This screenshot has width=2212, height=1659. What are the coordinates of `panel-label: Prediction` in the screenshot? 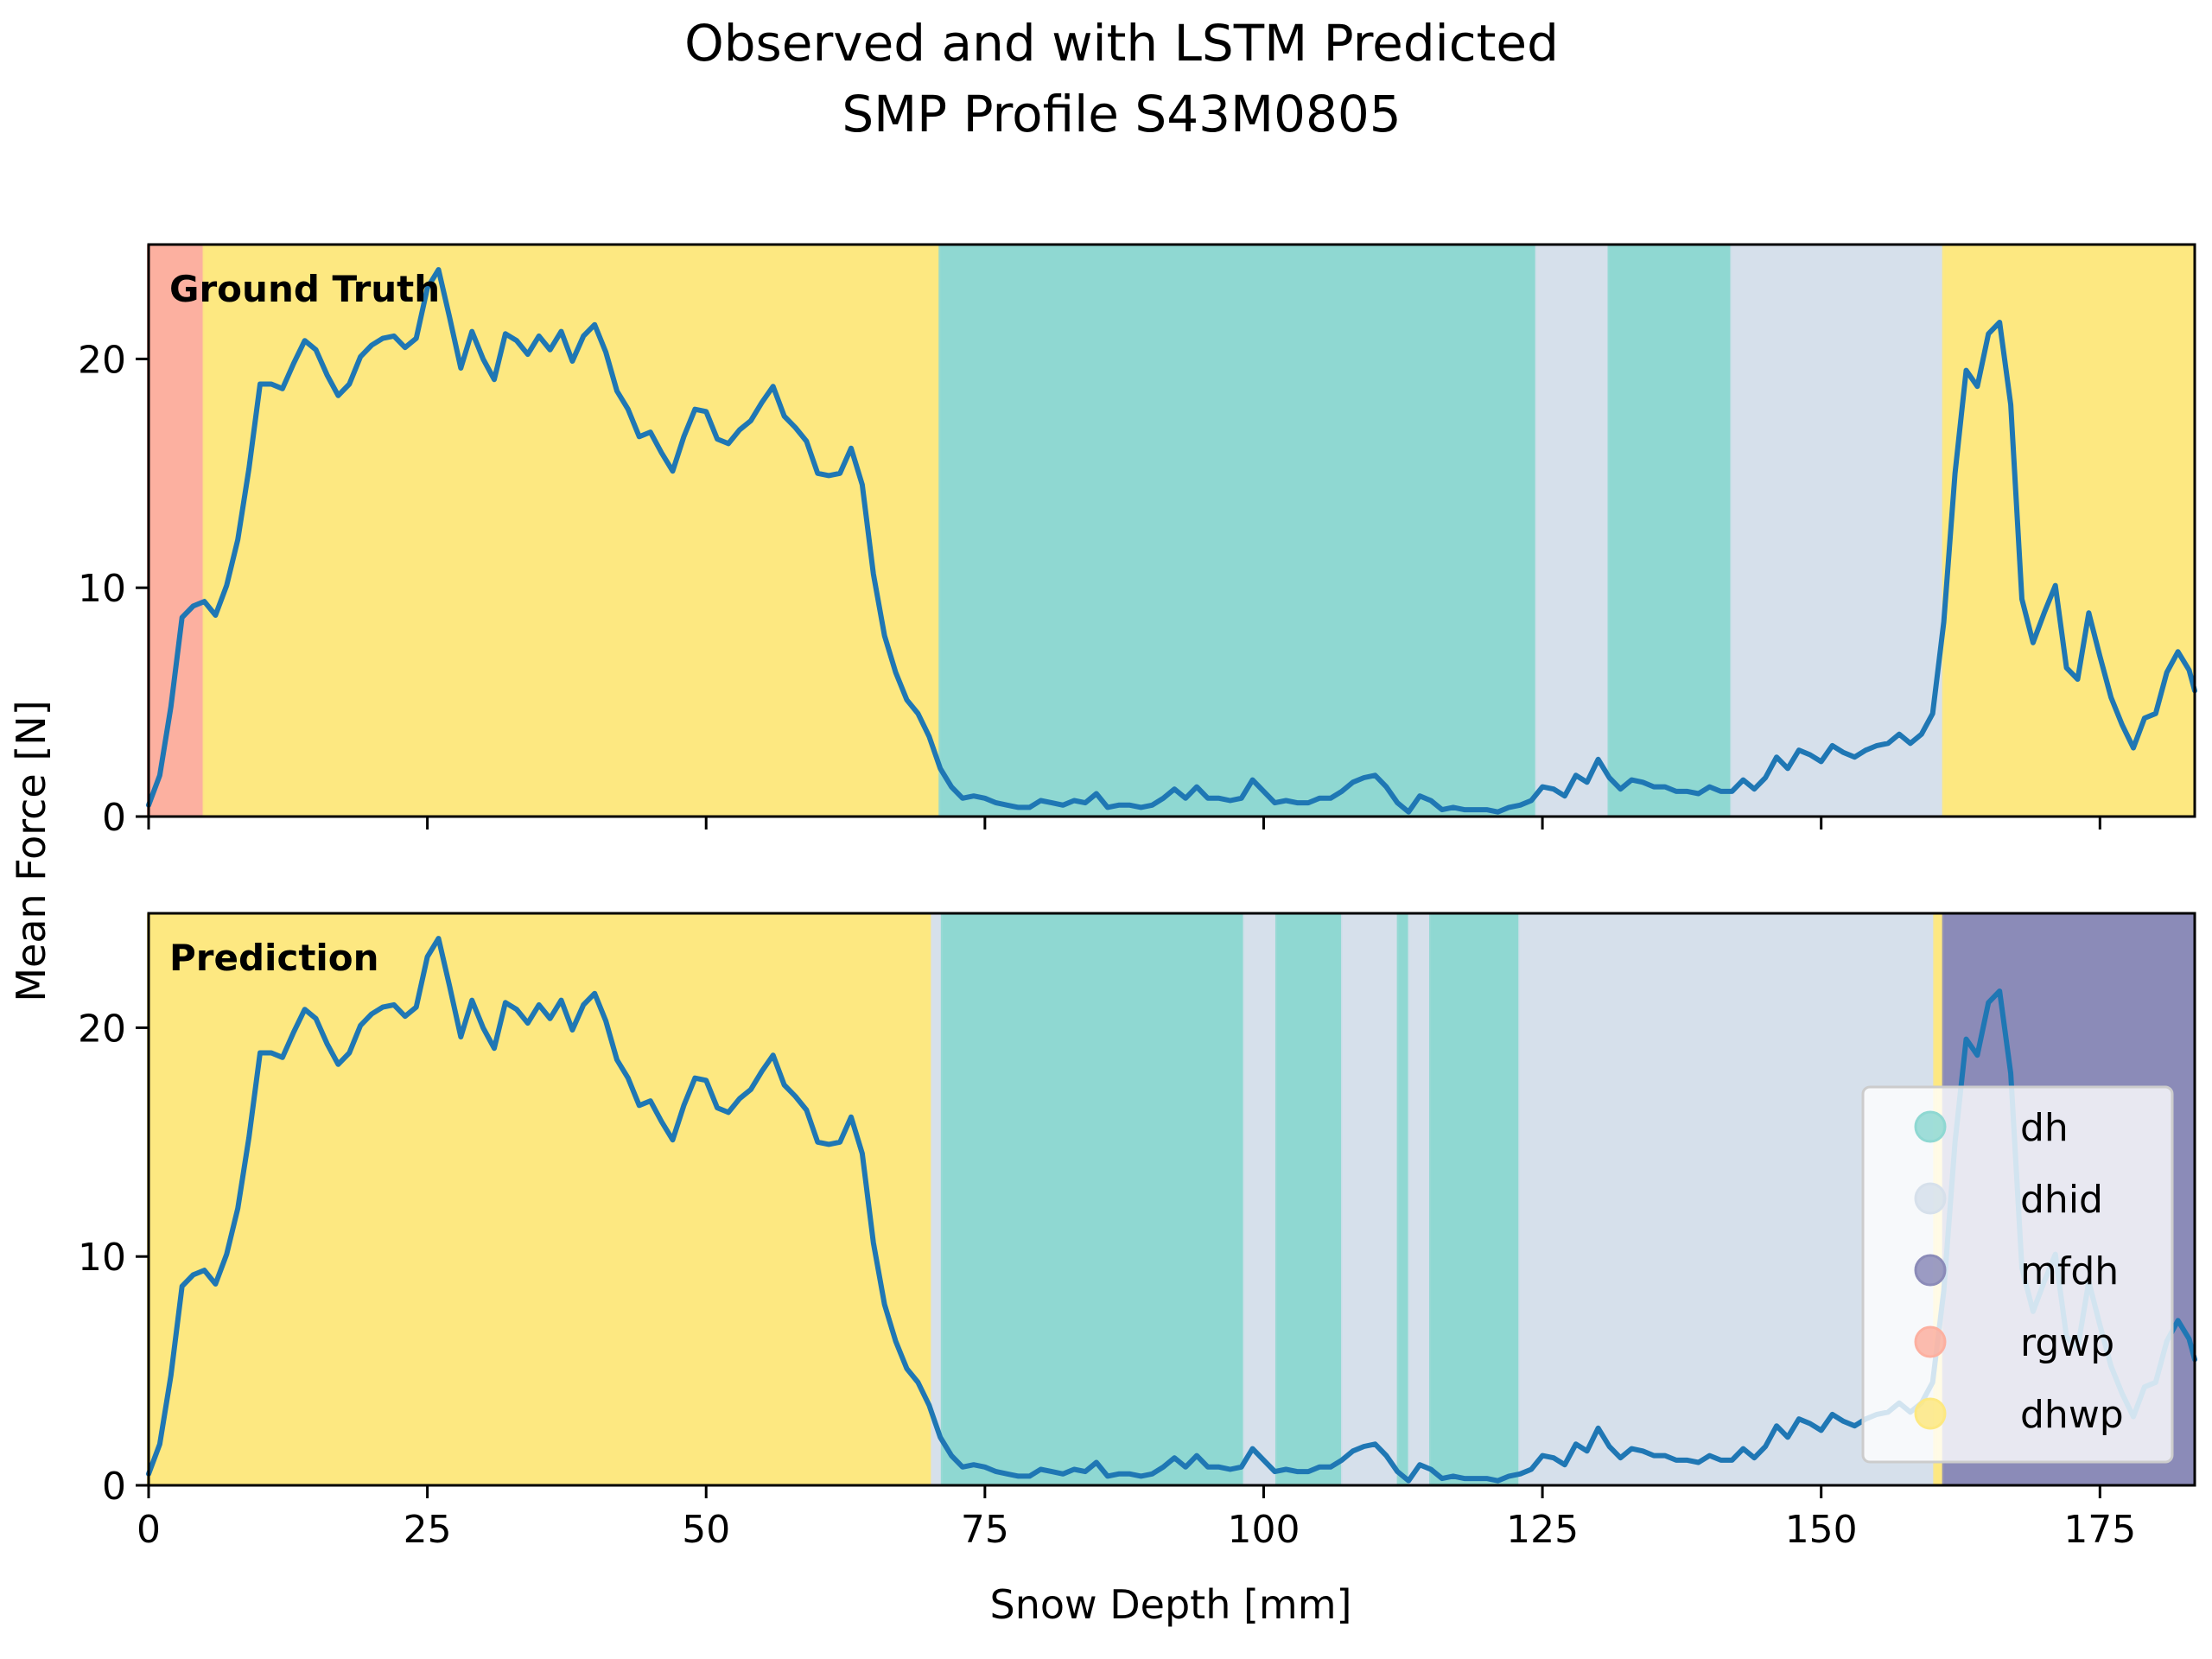 It's located at (274, 958).